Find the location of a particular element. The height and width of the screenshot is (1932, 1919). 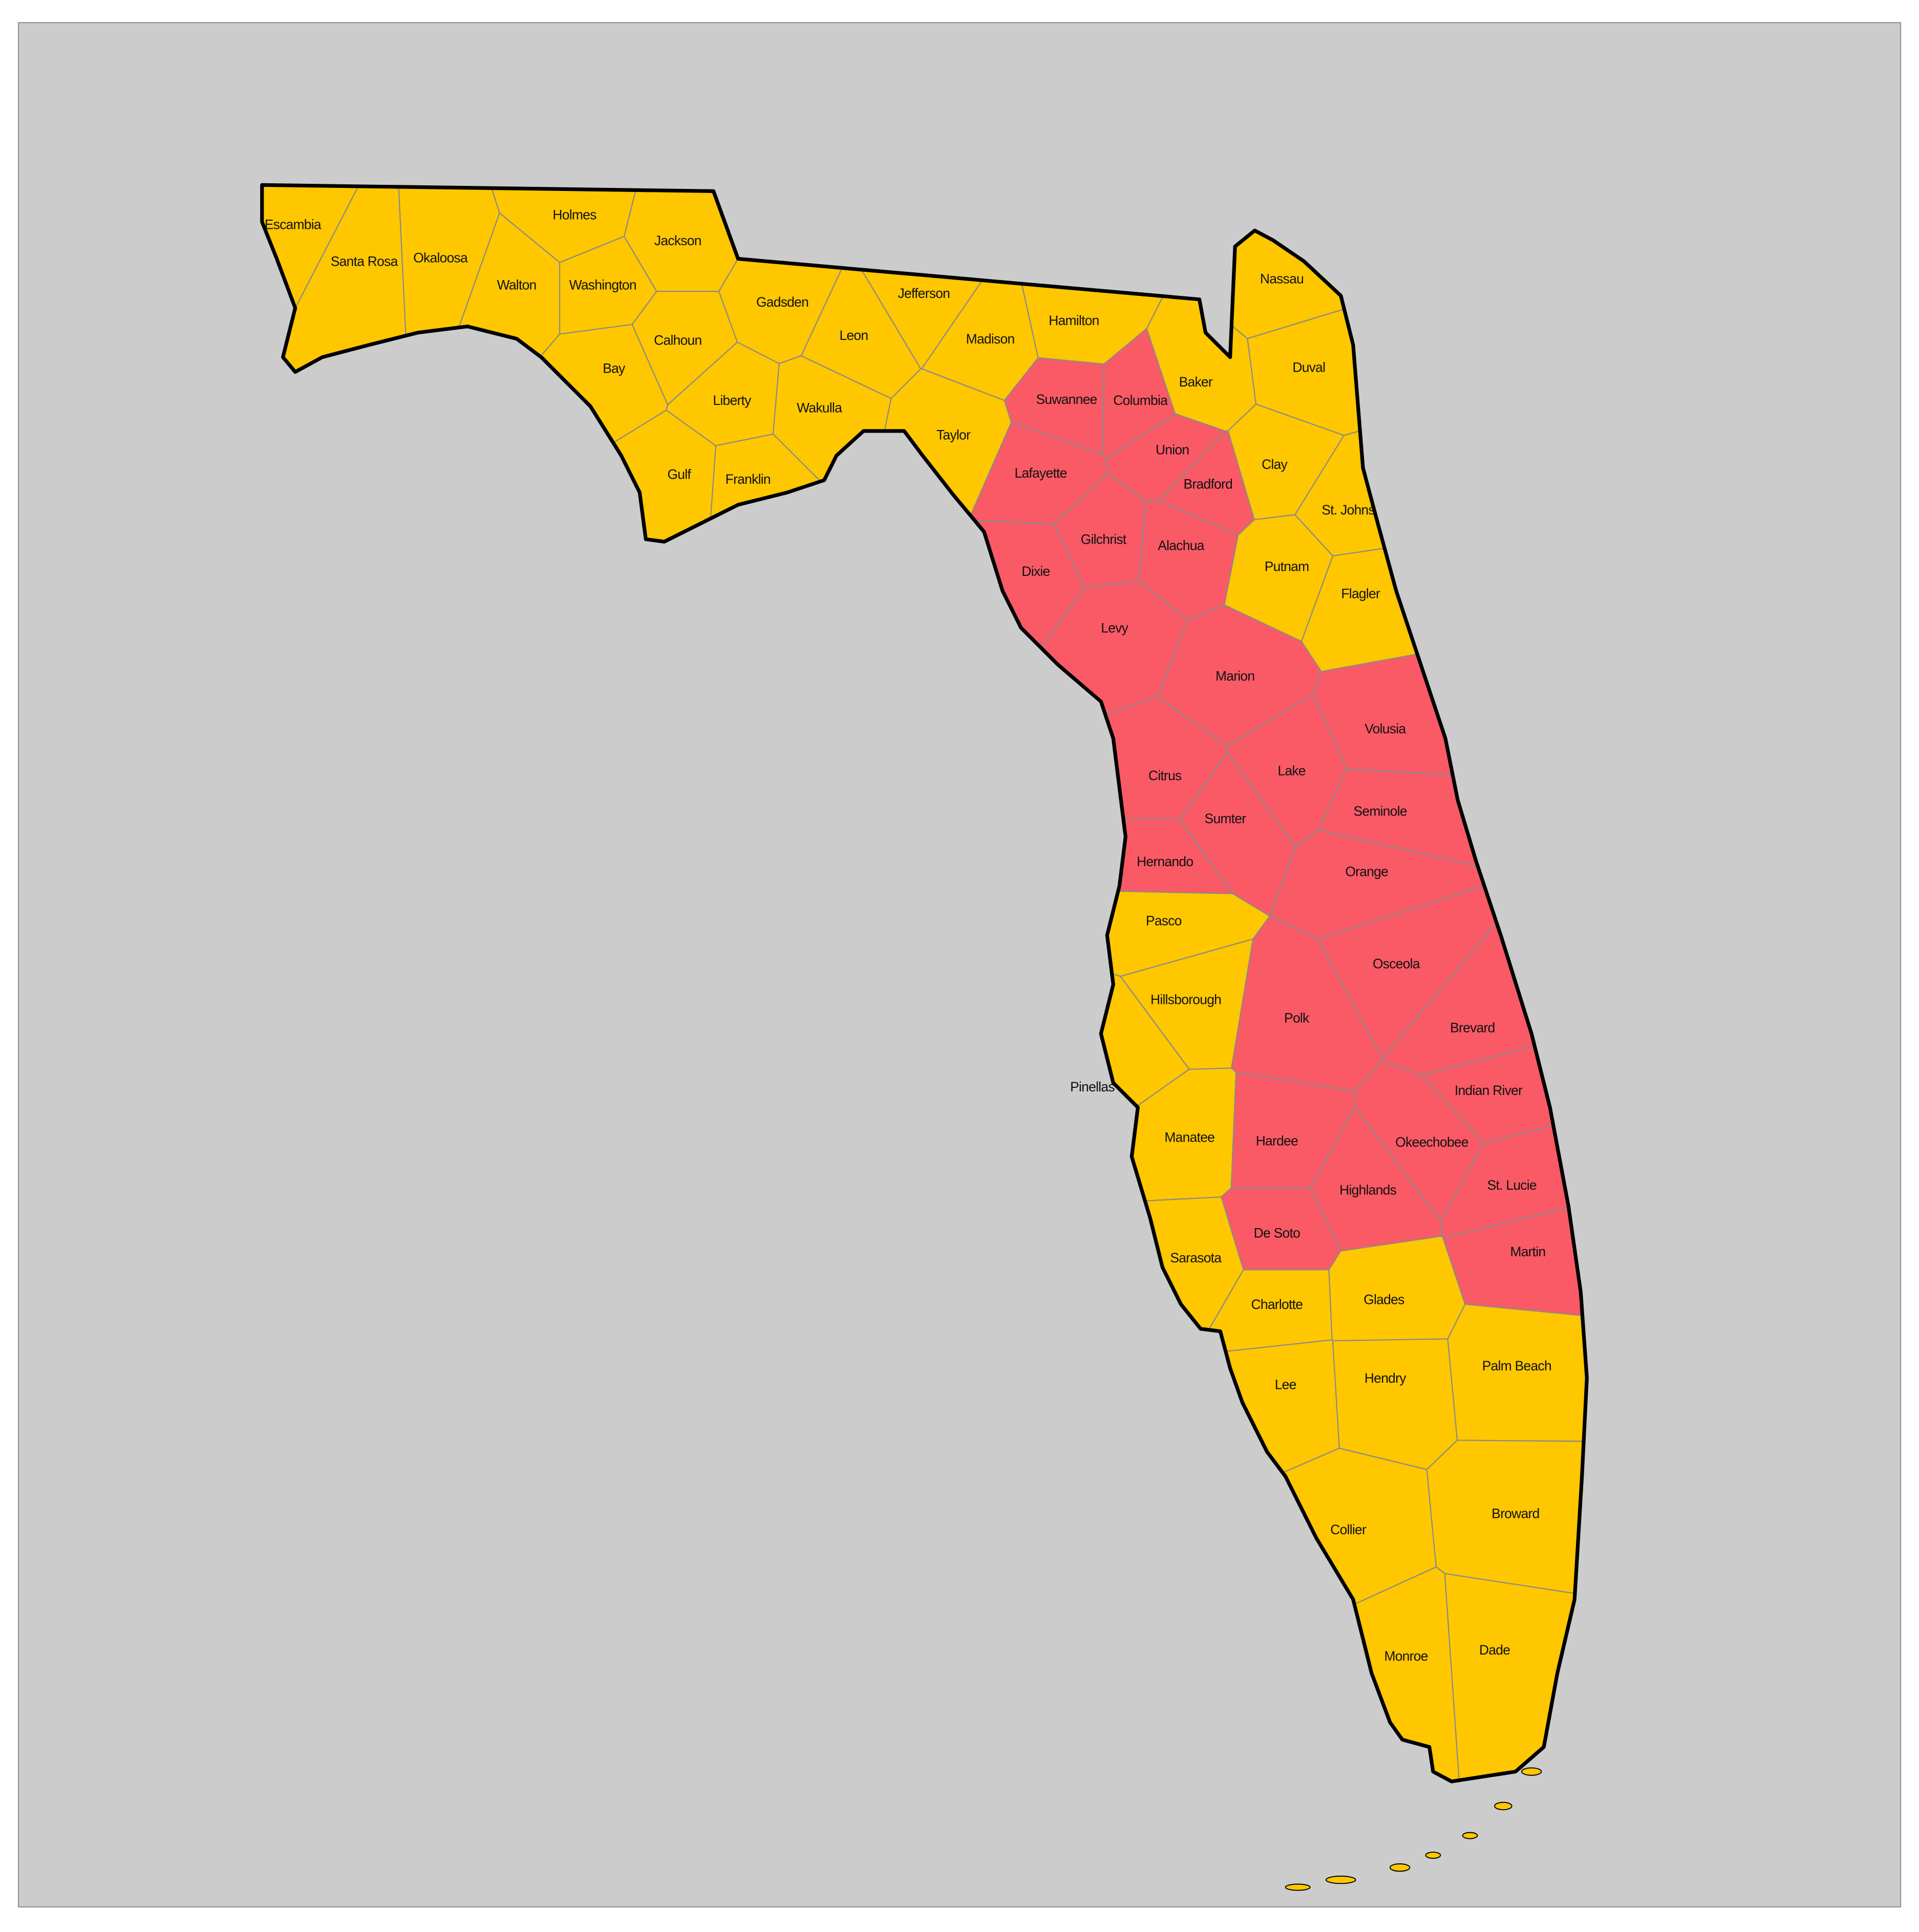

county-label: Dade is located at coordinates (1494, 1650).